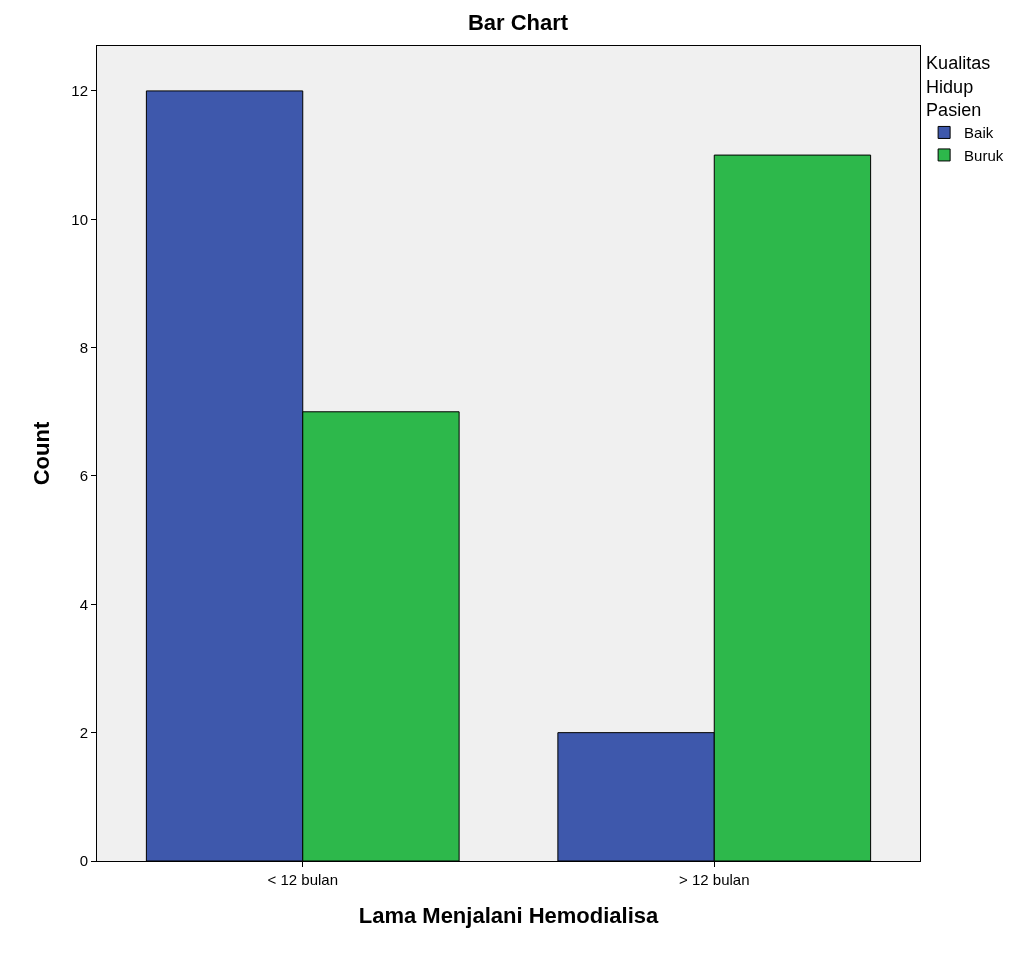  What do you see at coordinates (714, 879) in the screenshot?
I see `x-tick-label: > 12 bulan` at bounding box center [714, 879].